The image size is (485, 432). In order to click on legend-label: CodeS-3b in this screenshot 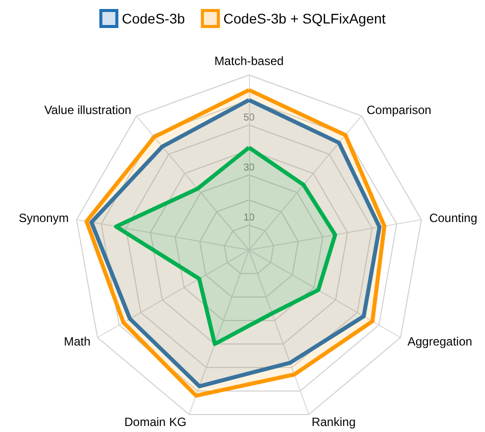, I will do `click(154, 18)`.